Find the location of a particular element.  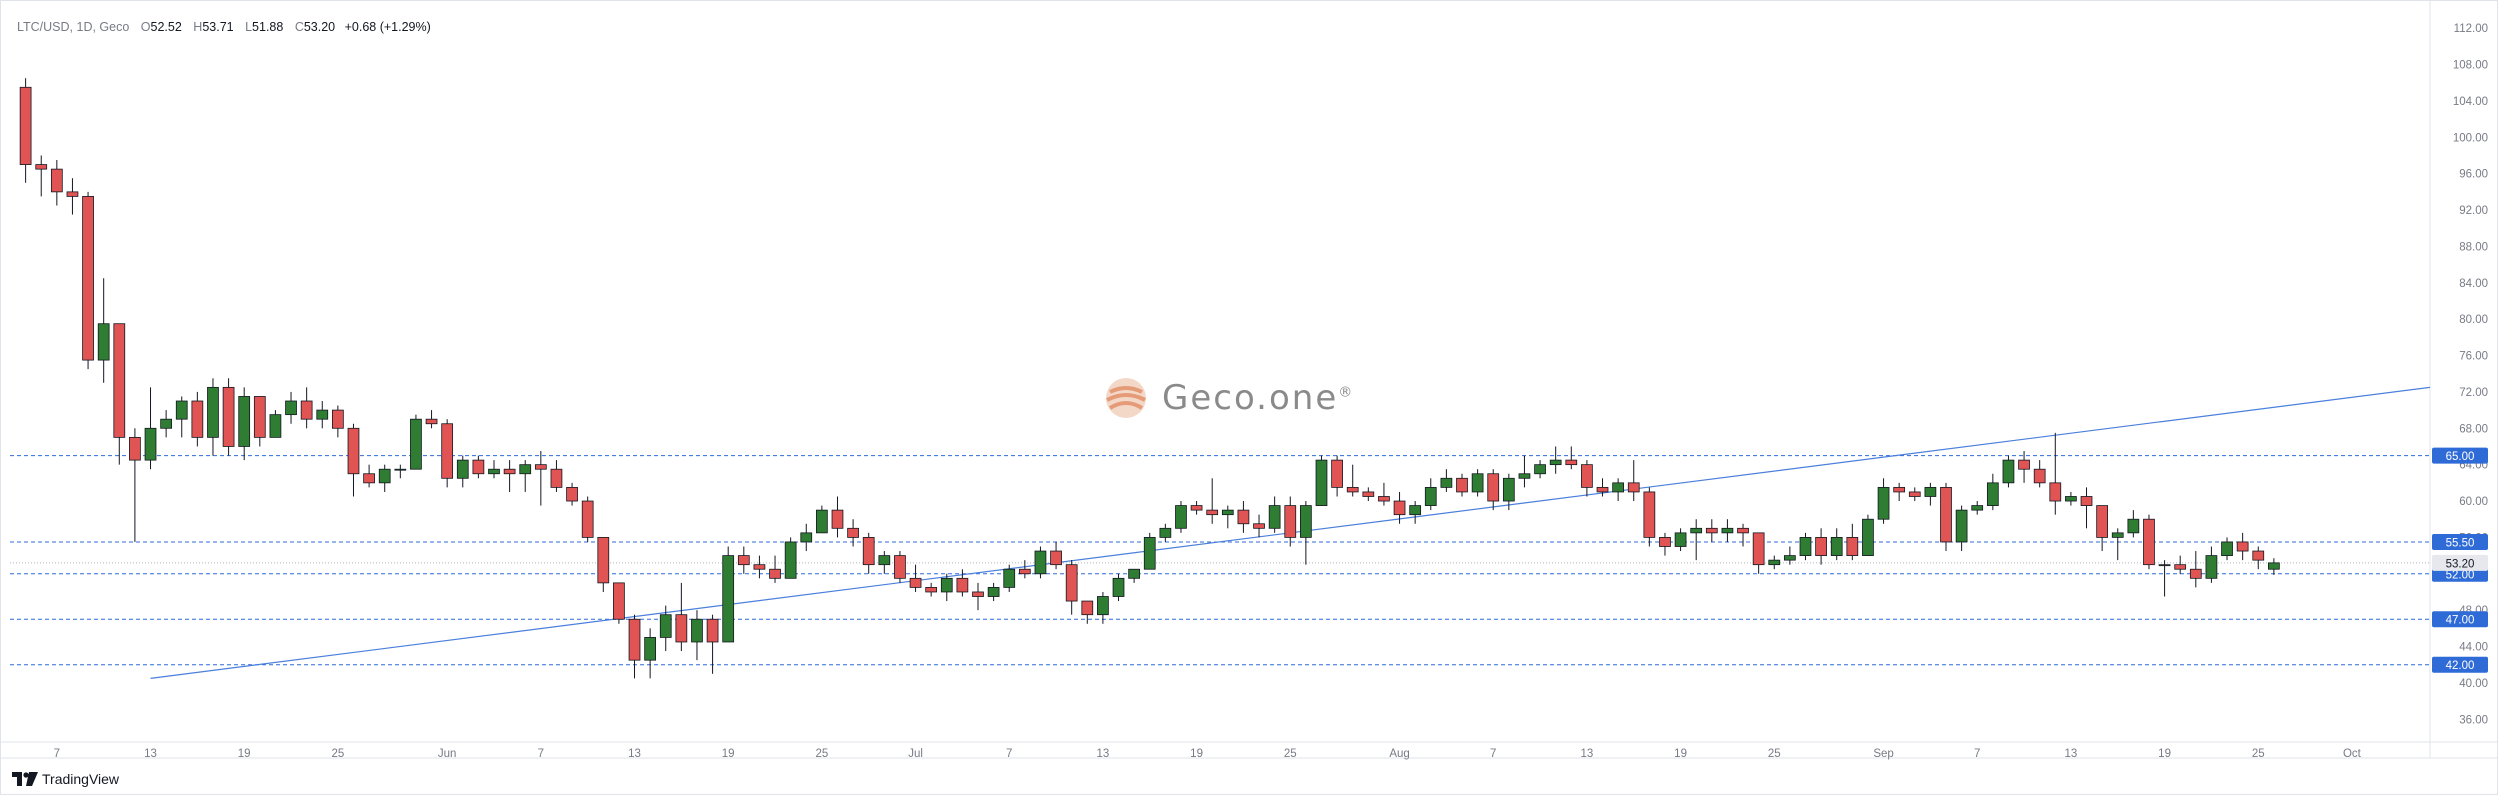

y-tick-label: 76.00 is located at coordinates (2473, 357).